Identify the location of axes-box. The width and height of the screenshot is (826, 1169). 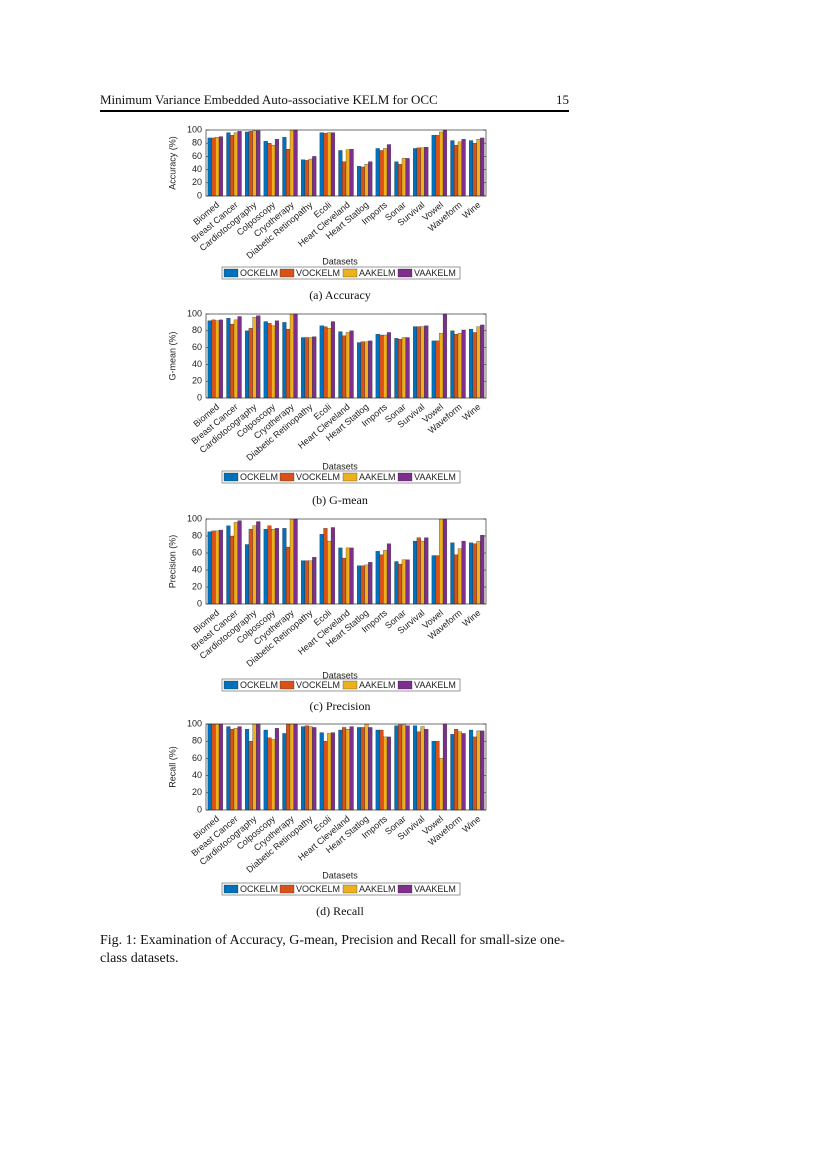
(346, 767).